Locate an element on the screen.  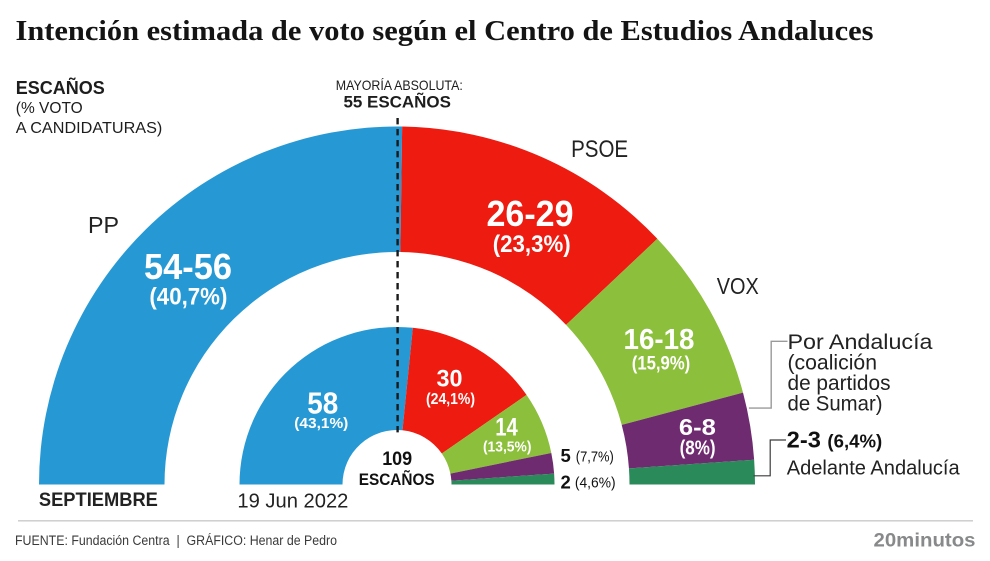
svg-text: VOX is located at coordinates (738, 286).